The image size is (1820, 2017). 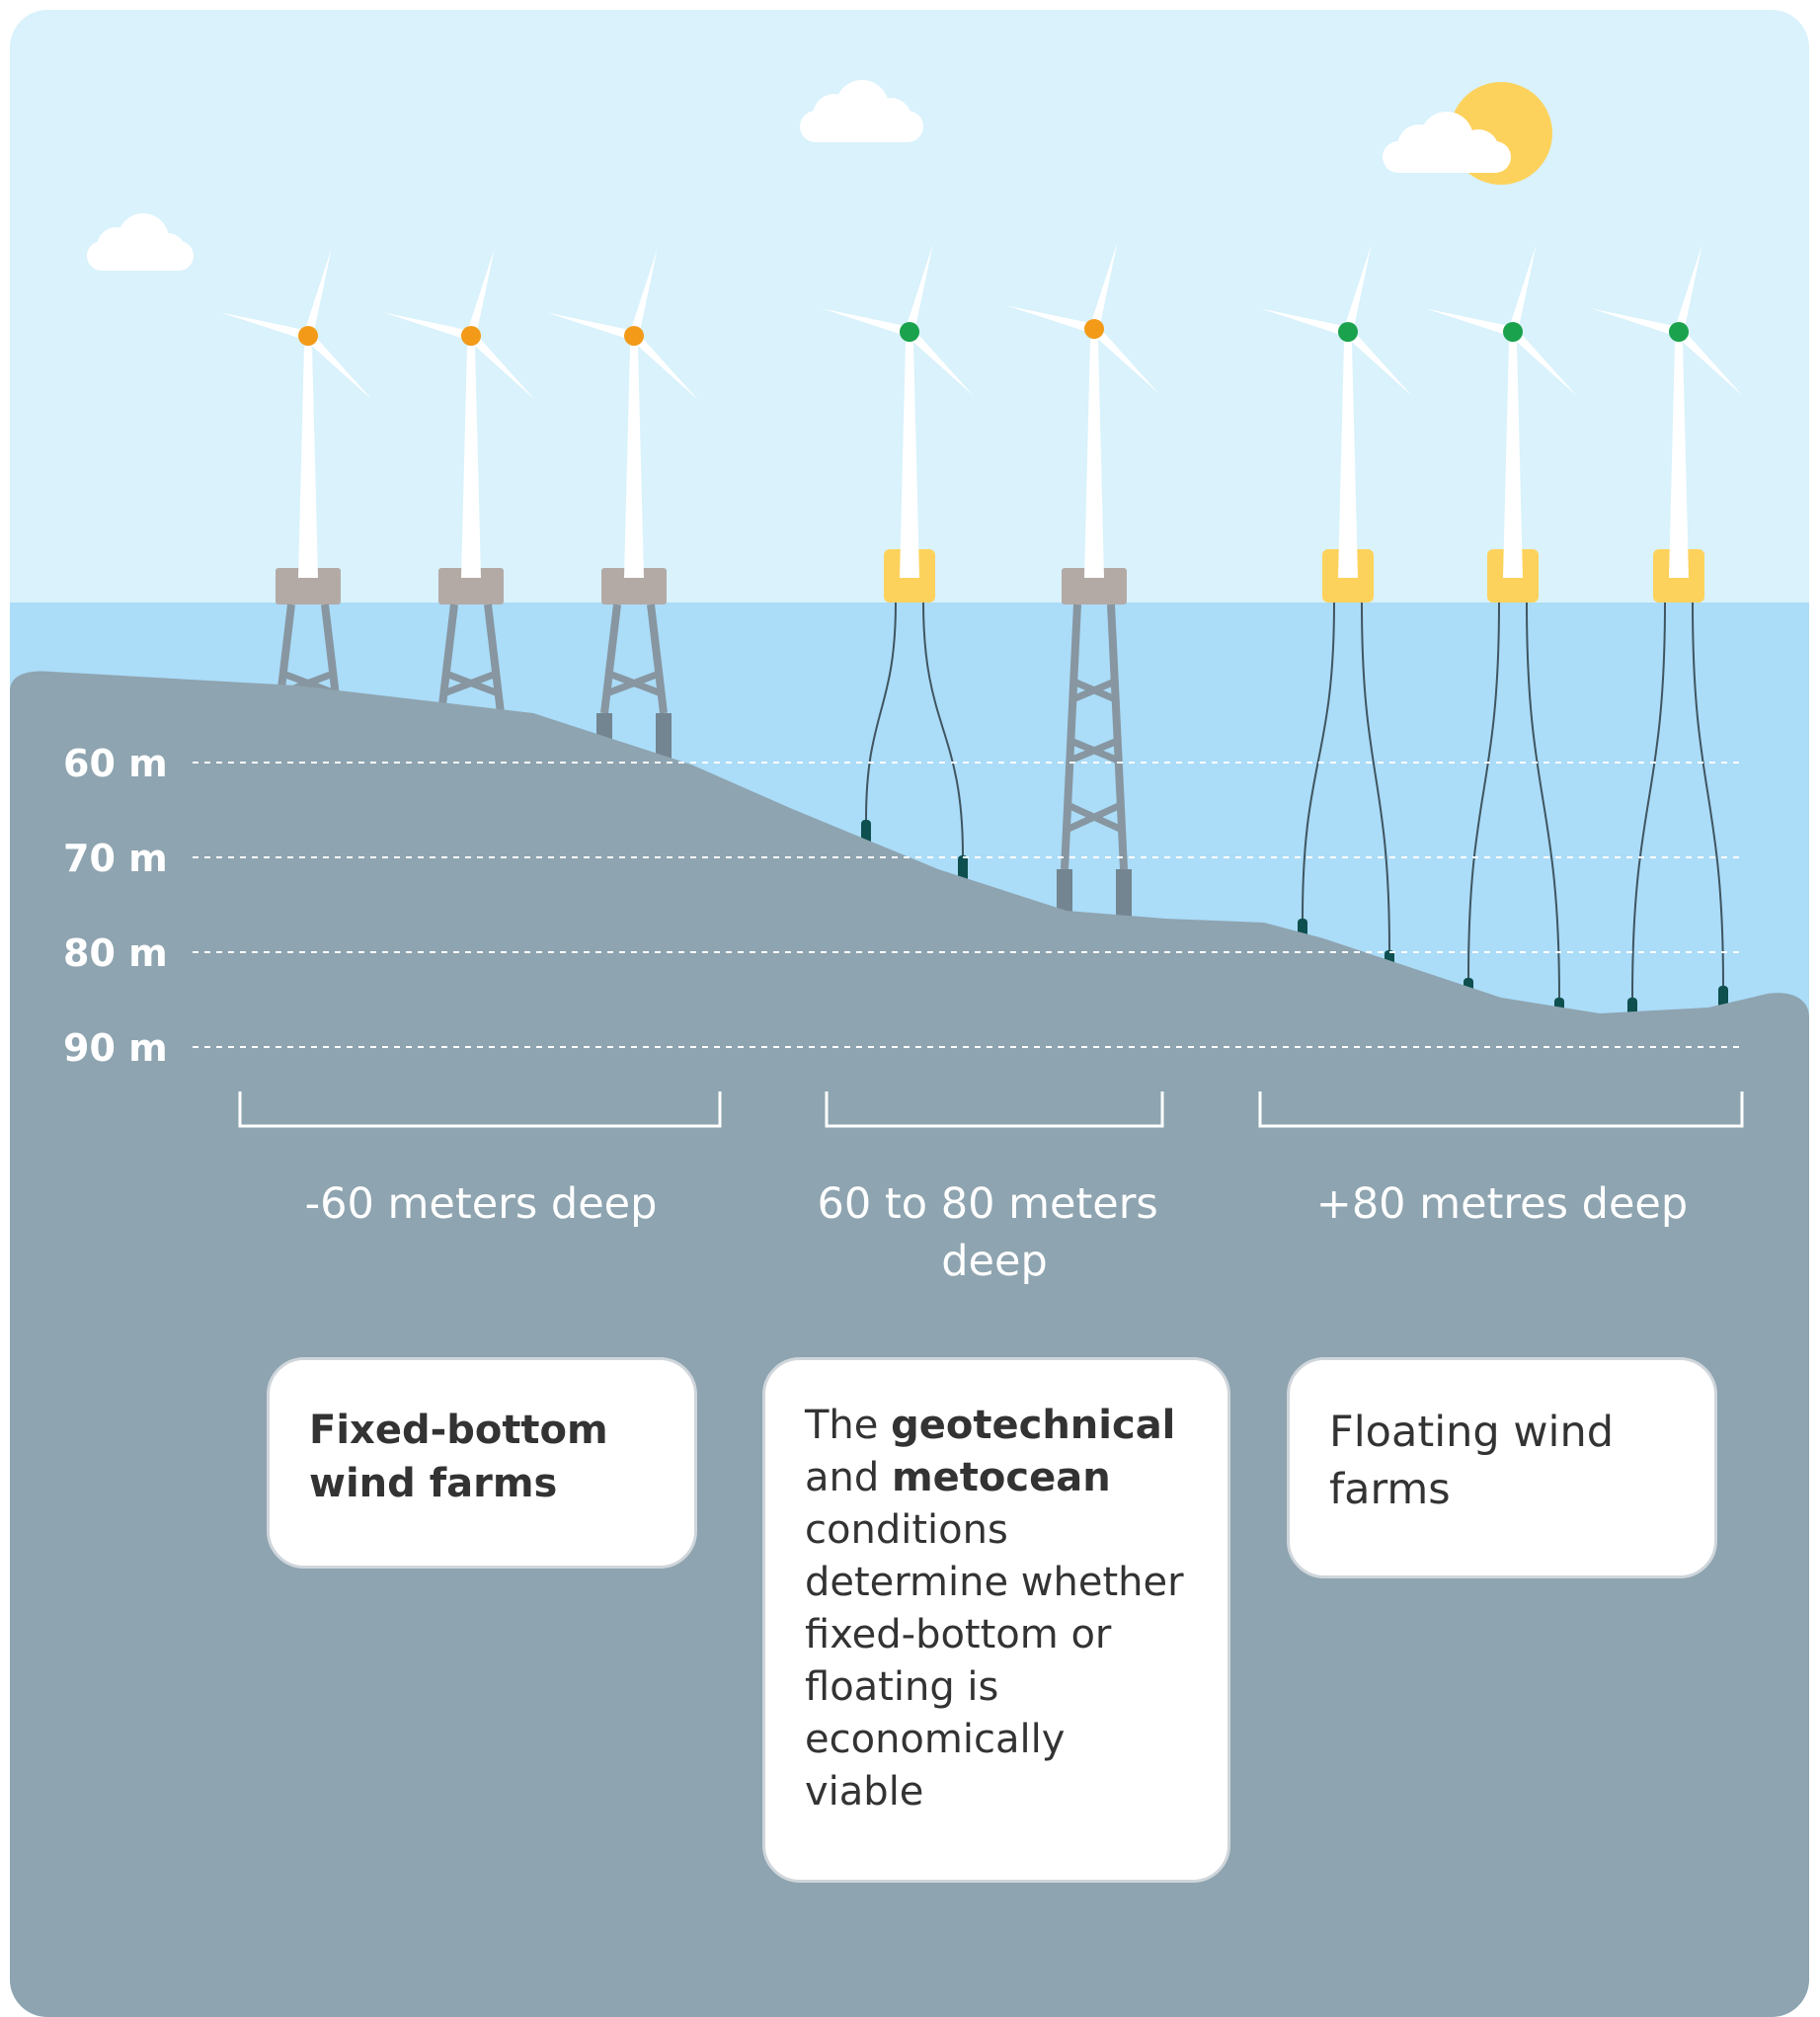 What do you see at coordinates (994, 1232) in the screenshot?
I see `zone-label-transition: 60 to 80 meters deep` at bounding box center [994, 1232].